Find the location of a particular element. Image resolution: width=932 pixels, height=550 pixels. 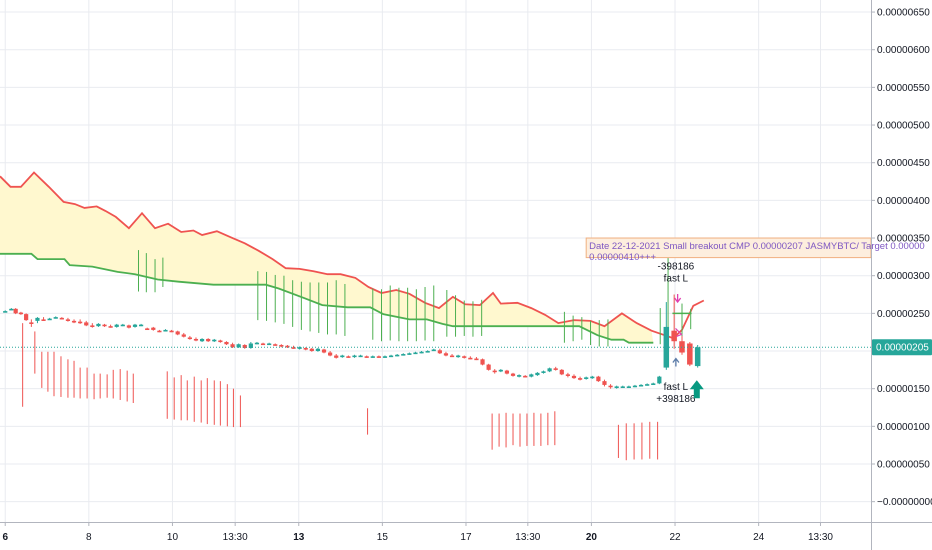

time-tick-label: 20 is located at coordinates (592, 537).